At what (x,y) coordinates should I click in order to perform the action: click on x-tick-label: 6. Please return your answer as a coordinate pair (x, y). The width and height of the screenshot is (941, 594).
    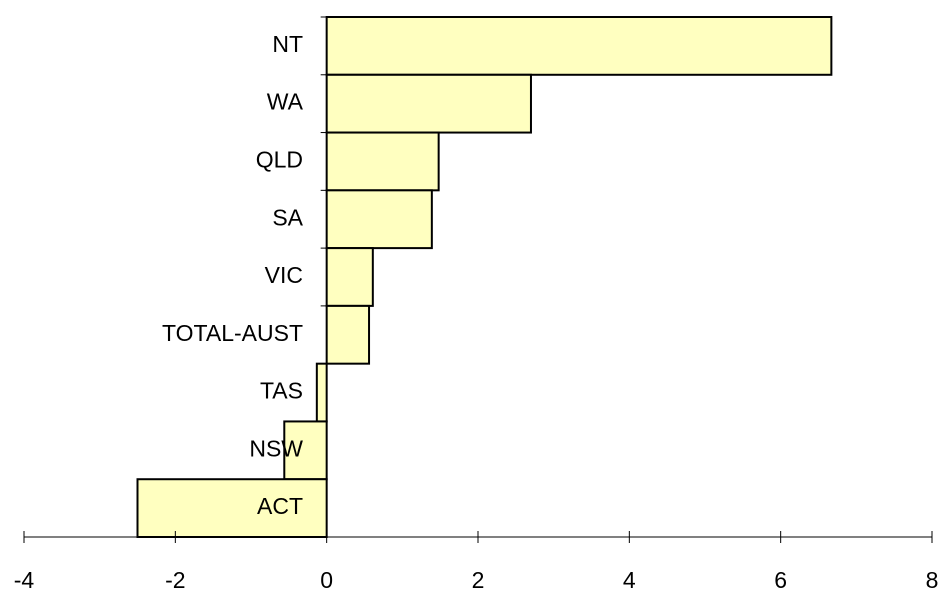
    Looking at the image, I should click on (780, 580).